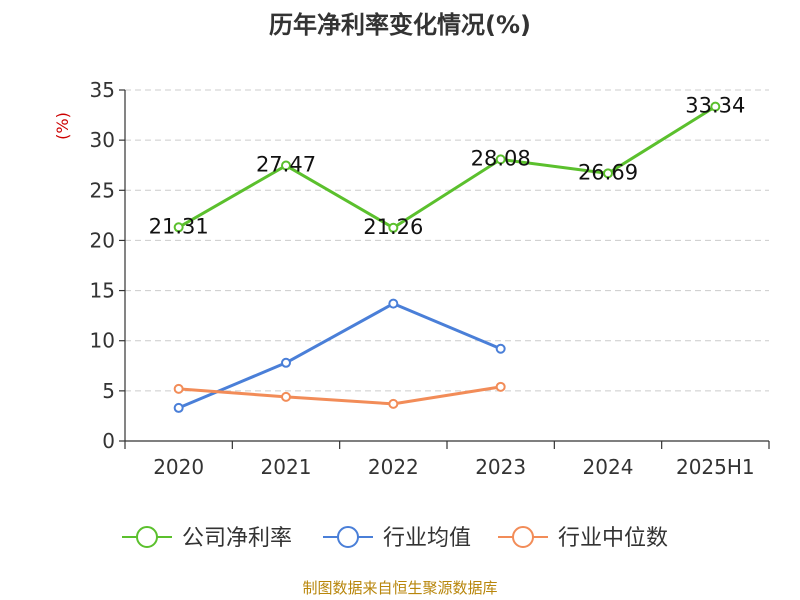 The image size is (800, 600). What do you see at coordinates (447, 460) in the screenshot?
I see `x-axis-ticks: 2020 2021 2022 2023 2024 2025H1` at bounding box center [447, 460].